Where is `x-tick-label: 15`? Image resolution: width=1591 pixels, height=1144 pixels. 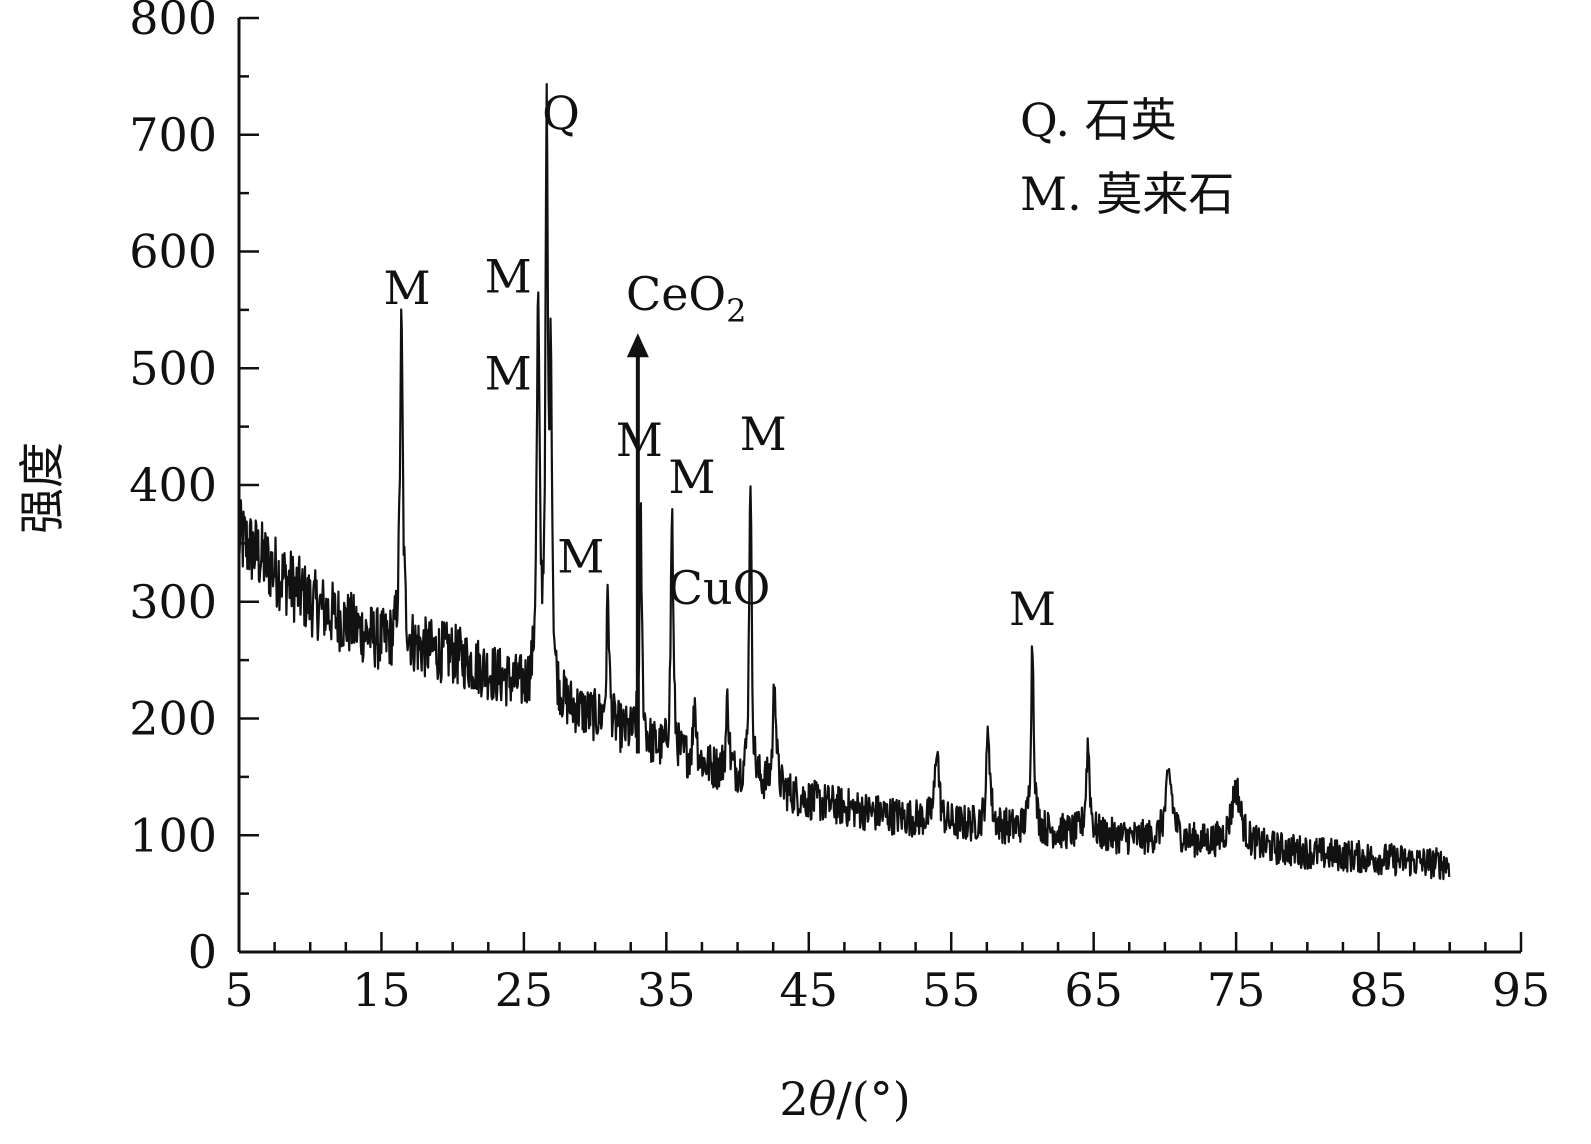
x-tick-label: 15 is located at coordinates (381, 990).